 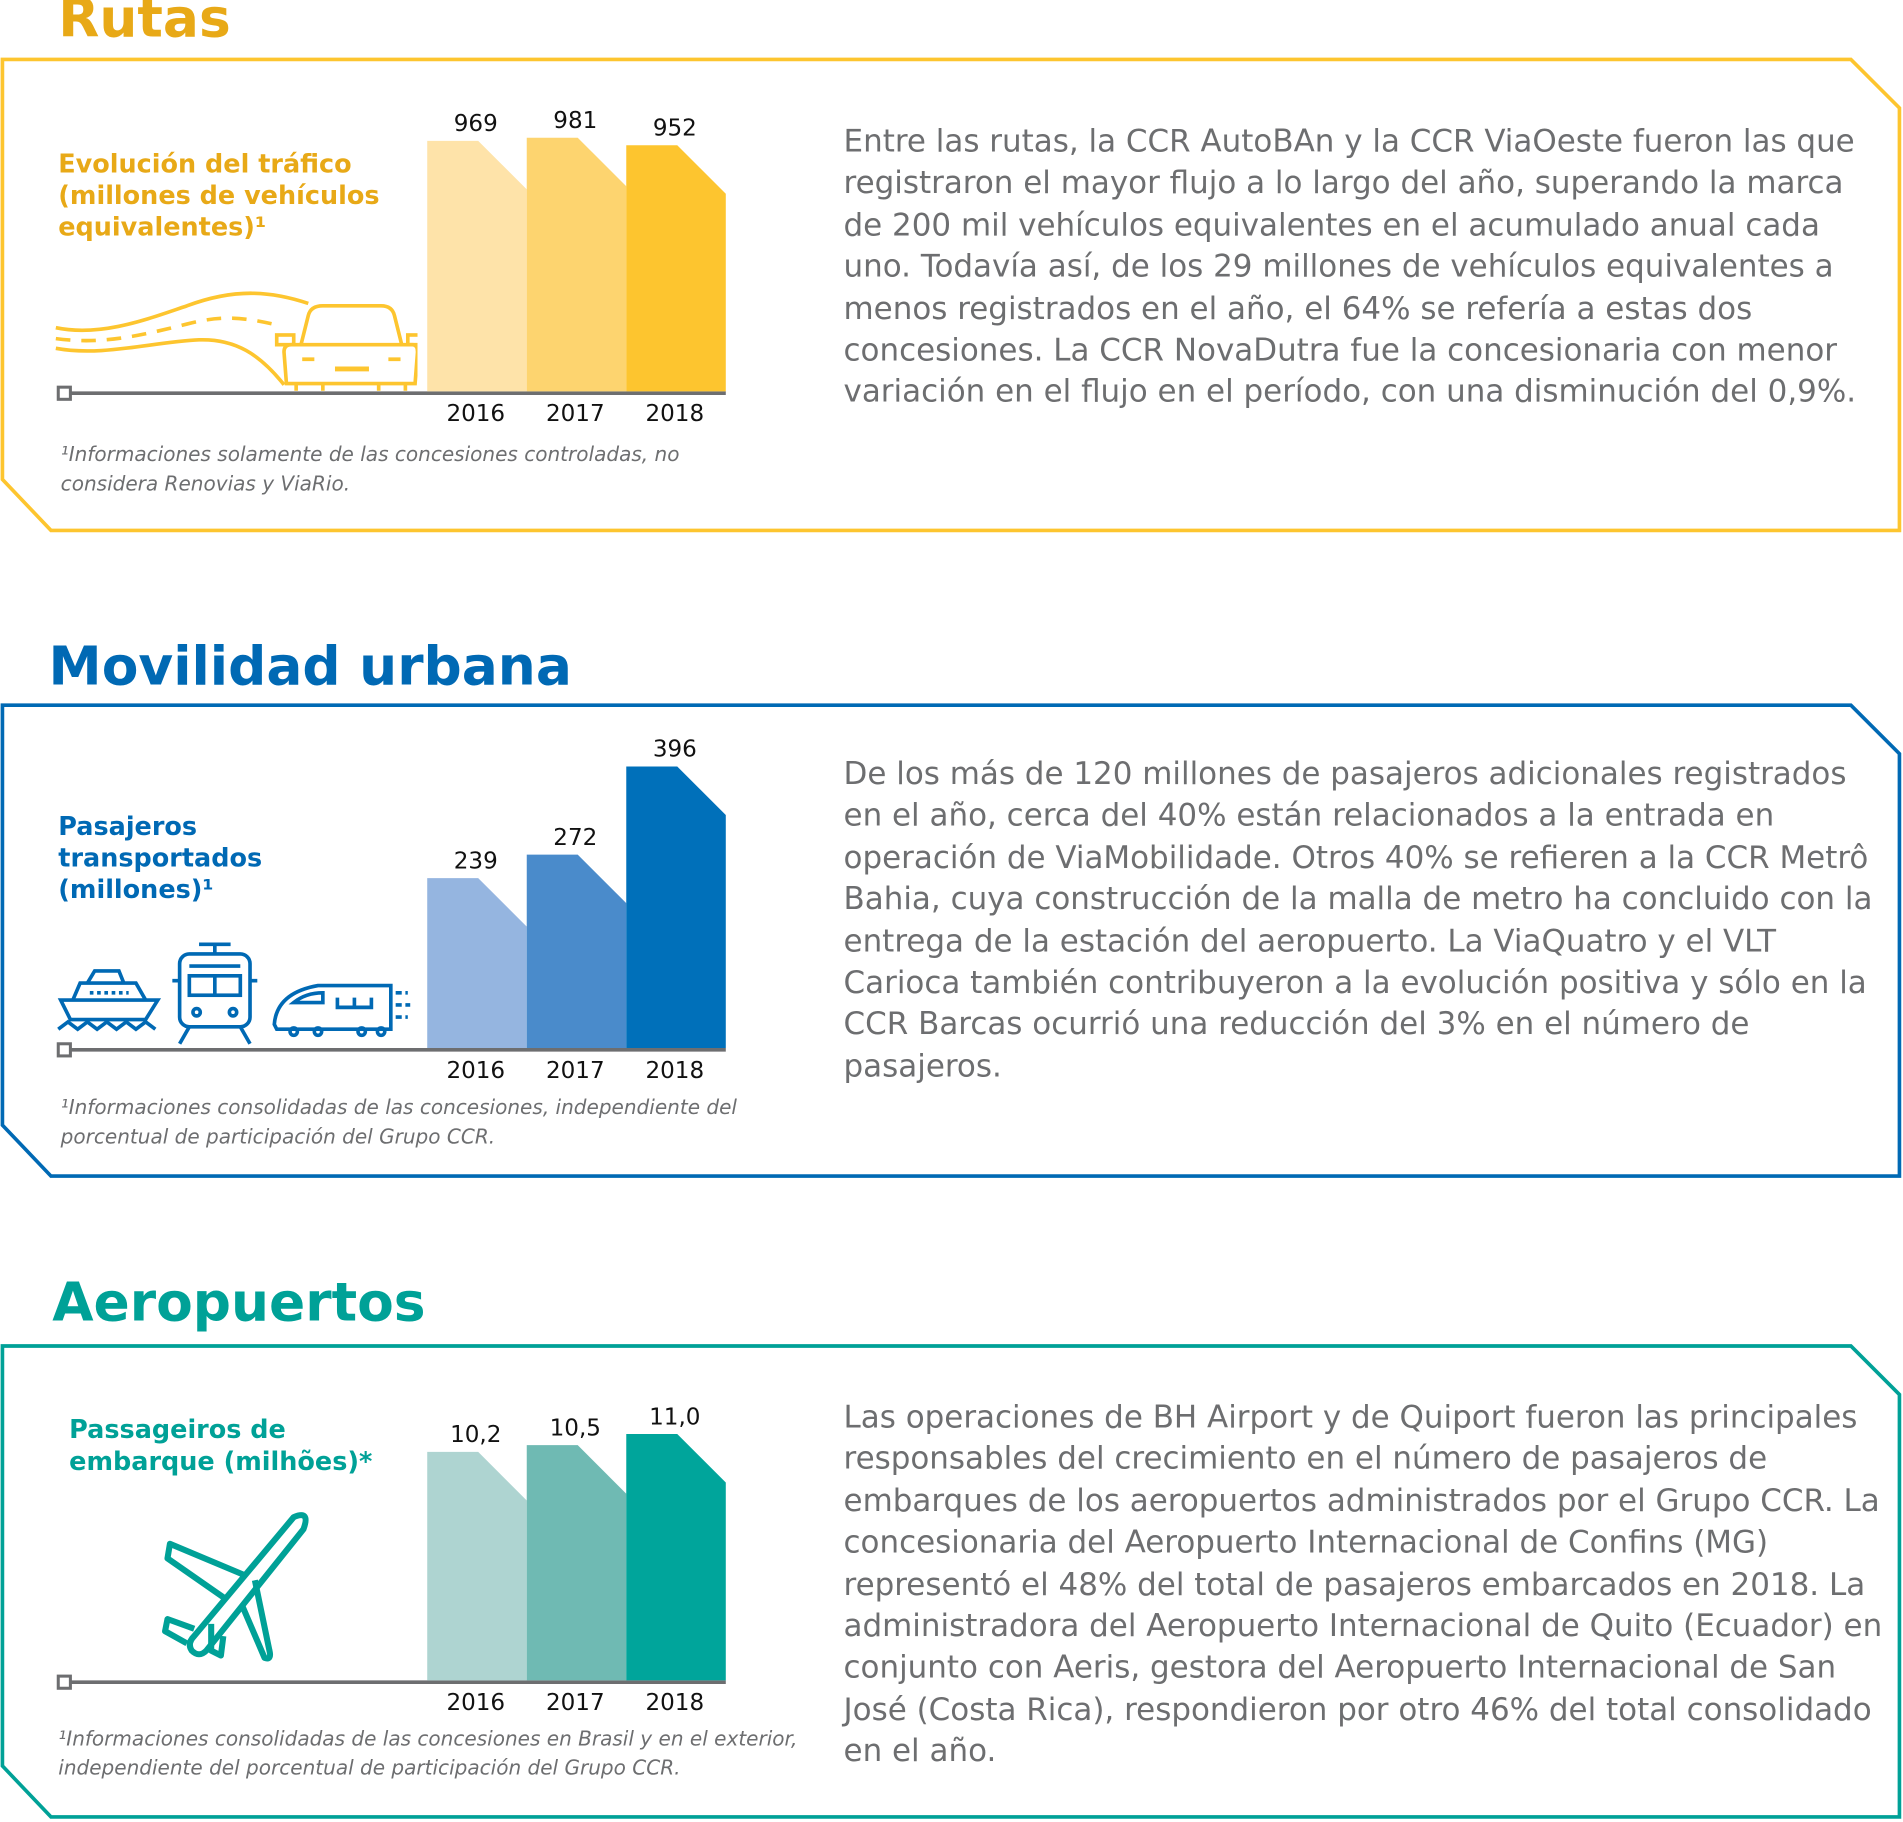 What do you see at coordinates (476, 124) in the screenshot?
I see `data-label: 969` at bounding box center [476, 124].